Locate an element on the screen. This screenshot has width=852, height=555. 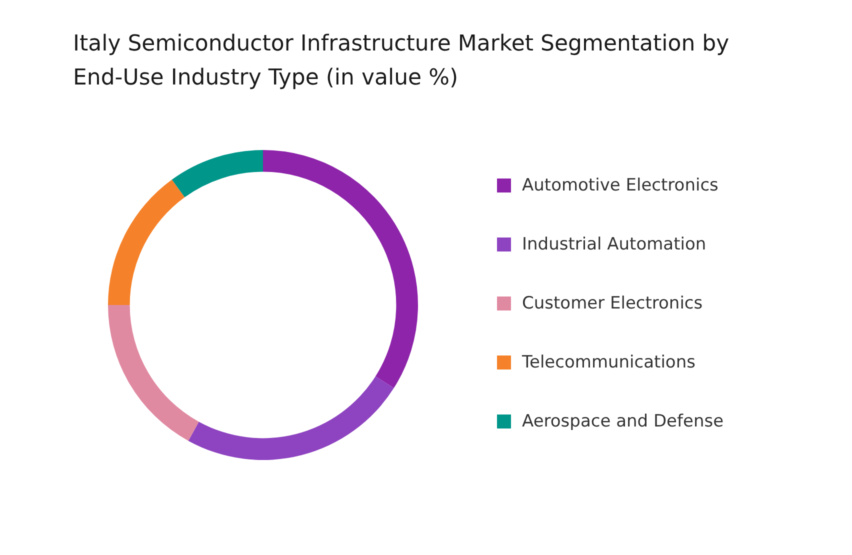
chart-title: Italy Semiconductor Infrastructure Market Segmentation by End-Use Industry Type (in value %) is located at coordinates (404, 61).